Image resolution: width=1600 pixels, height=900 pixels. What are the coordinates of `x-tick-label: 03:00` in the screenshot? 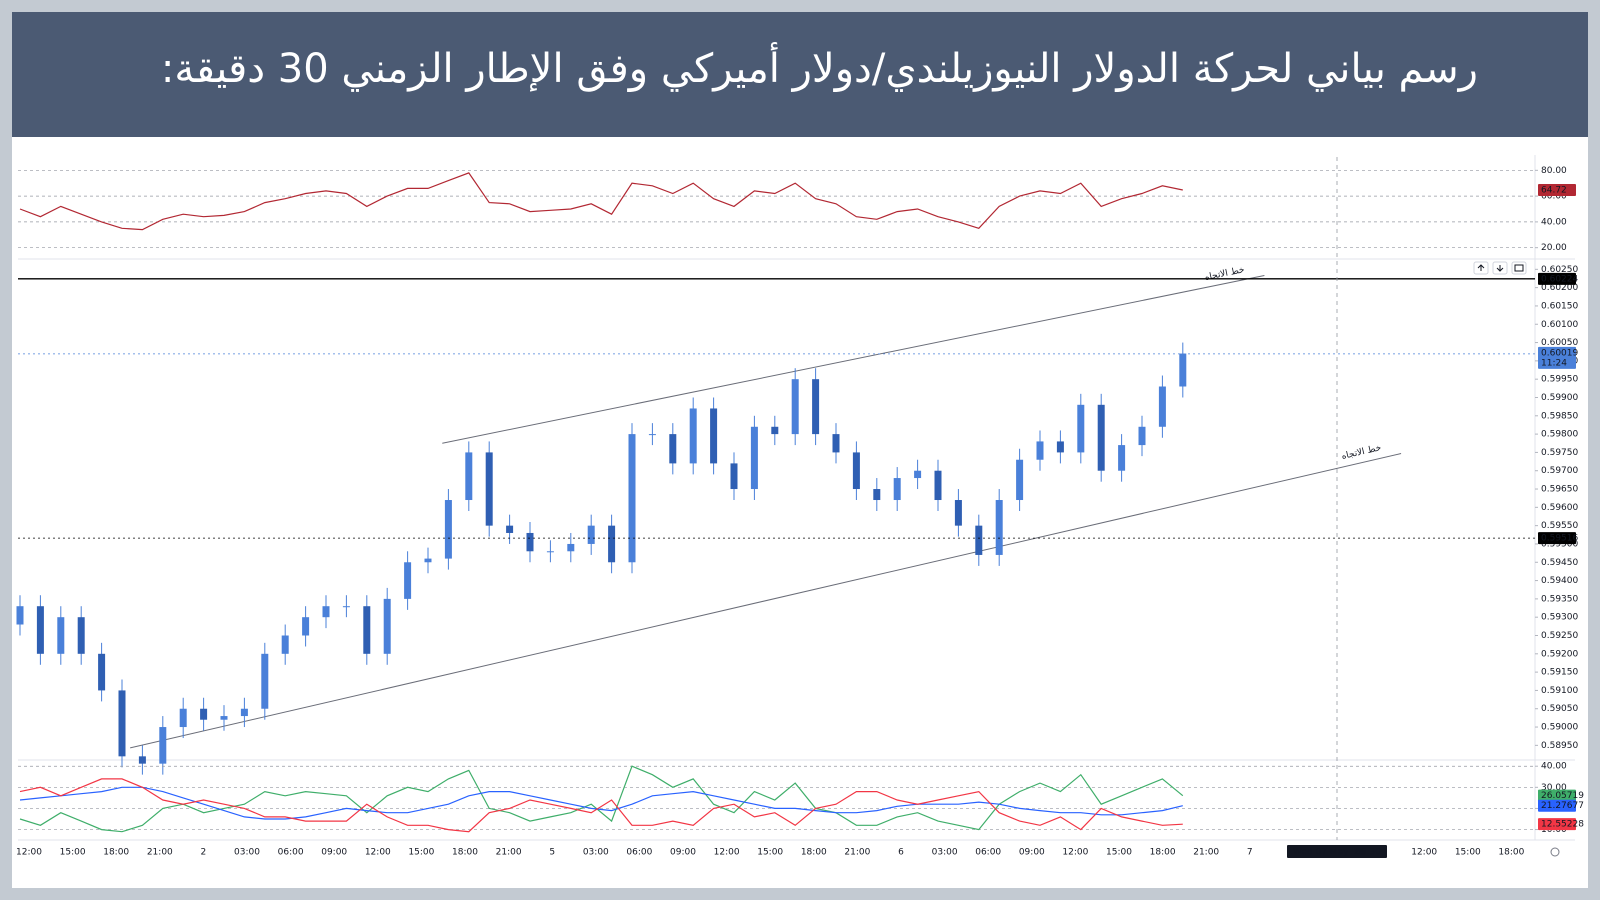 It's located at (945, 853).